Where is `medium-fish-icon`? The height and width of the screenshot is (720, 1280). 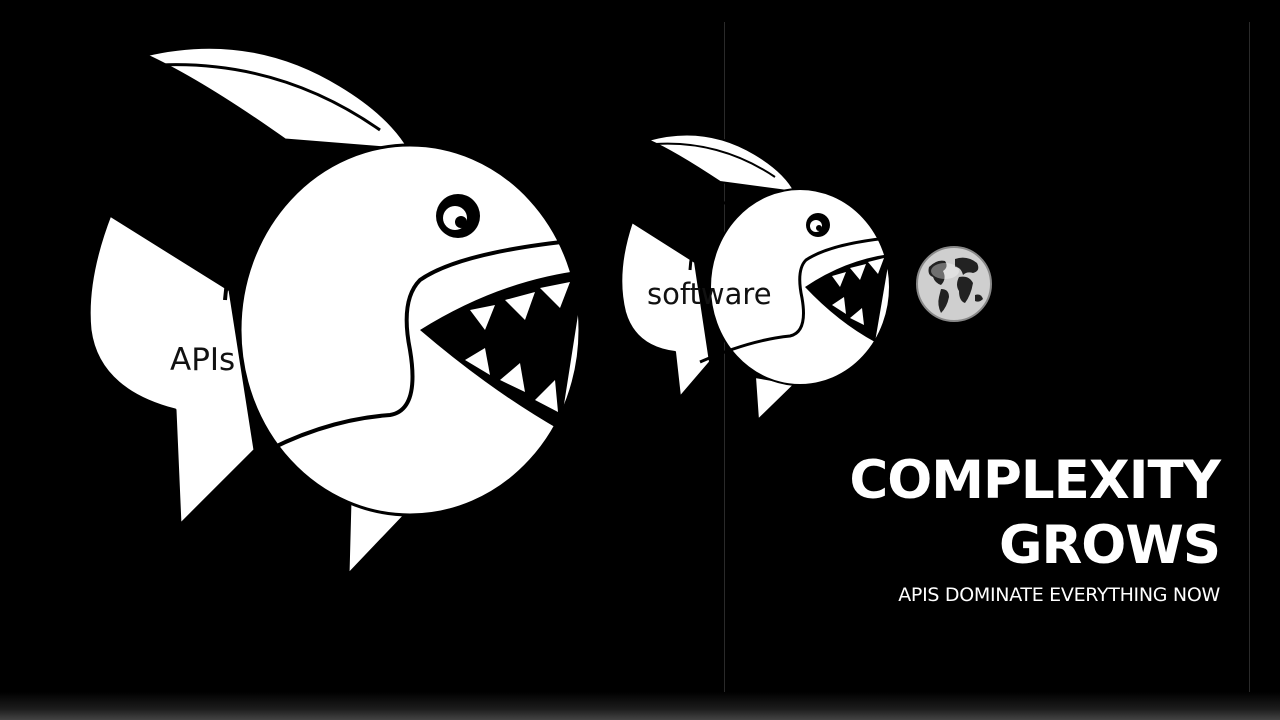
medium-fish-icon is located at coordinates (755, 277).